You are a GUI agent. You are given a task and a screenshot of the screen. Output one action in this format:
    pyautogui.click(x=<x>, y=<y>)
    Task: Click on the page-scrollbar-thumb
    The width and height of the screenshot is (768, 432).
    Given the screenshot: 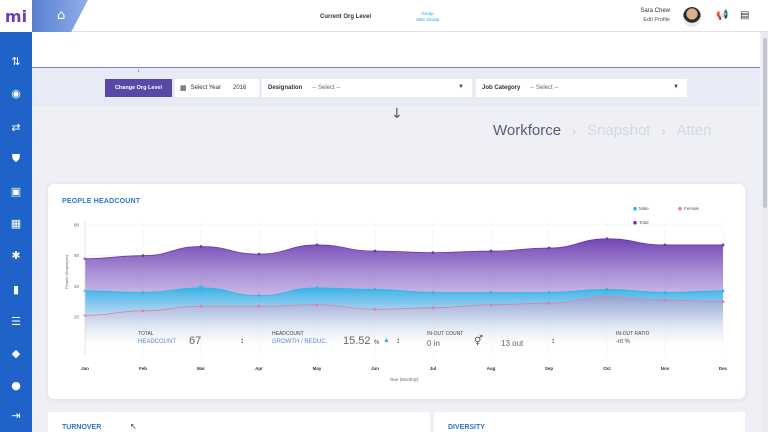 What is the action you would take?
    pyautogui.click(x=765, y=123)
    